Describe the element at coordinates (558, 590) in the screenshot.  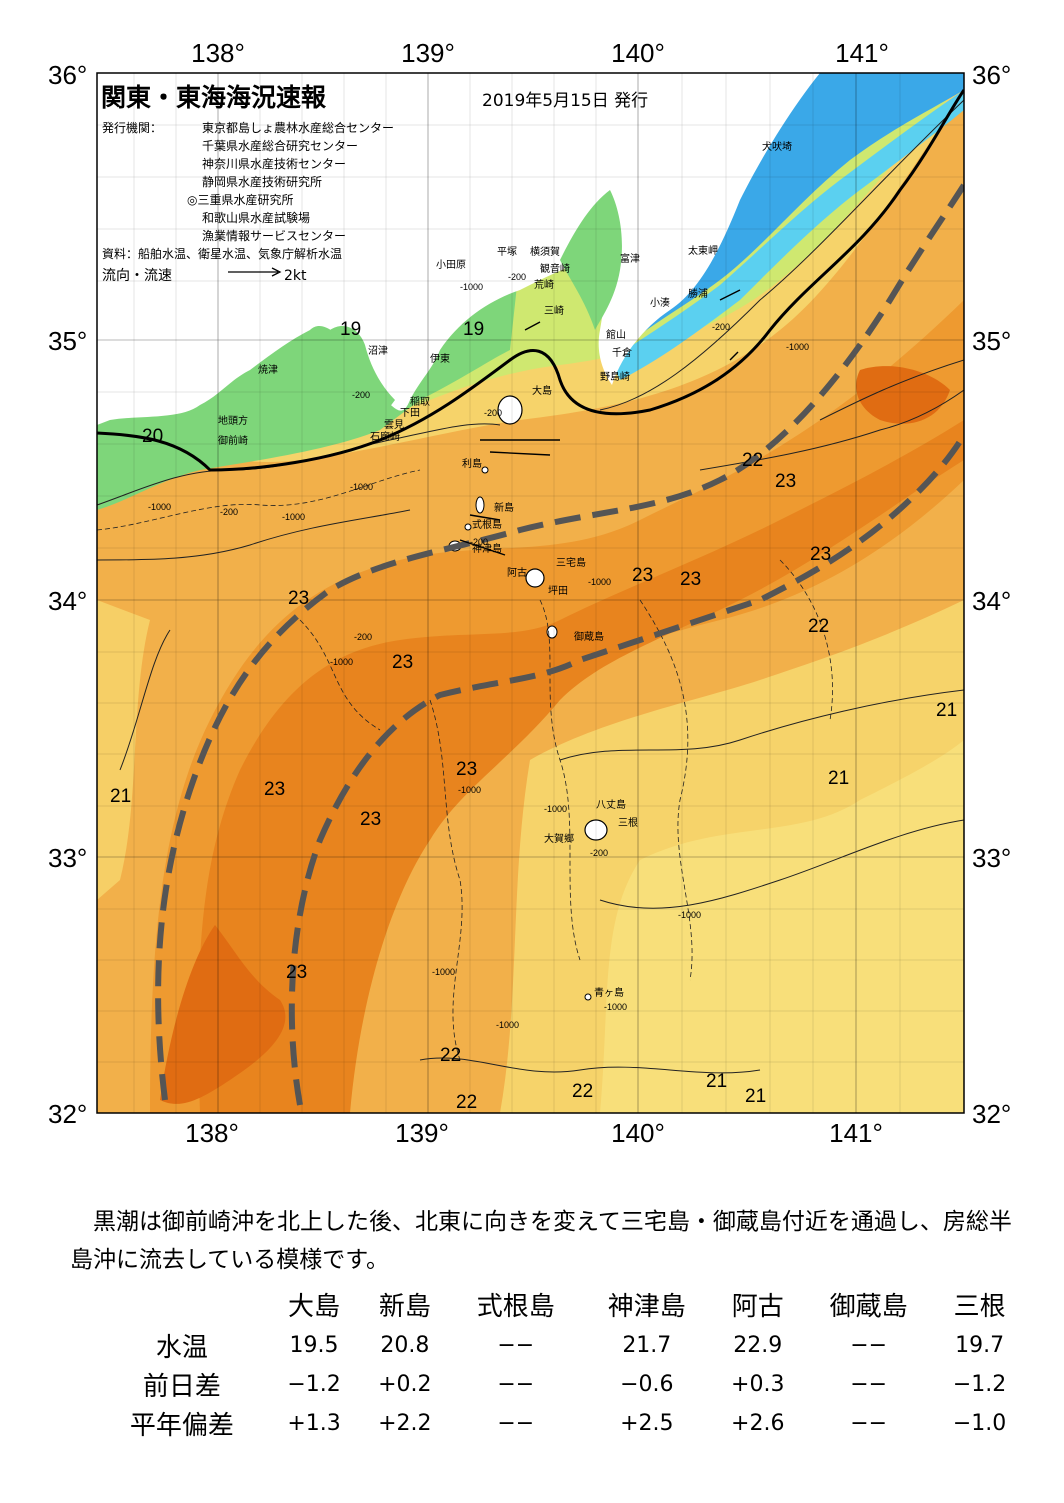
I see `place-tsubota: 坪田` at that location.